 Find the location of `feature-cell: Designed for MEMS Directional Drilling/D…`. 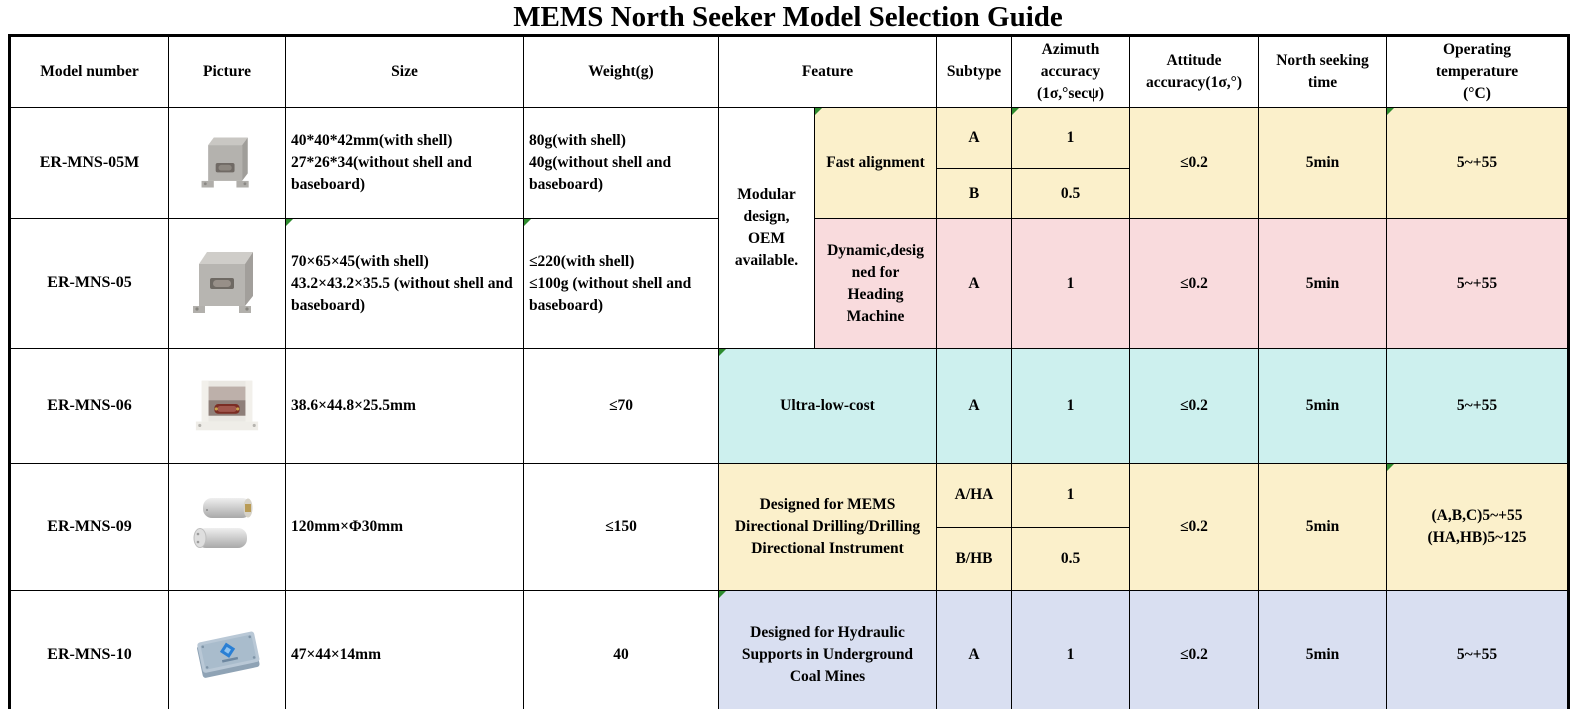

feature-cell: Designed for MEMS Directional Drilling/D… is located at coordinates (827, 527).